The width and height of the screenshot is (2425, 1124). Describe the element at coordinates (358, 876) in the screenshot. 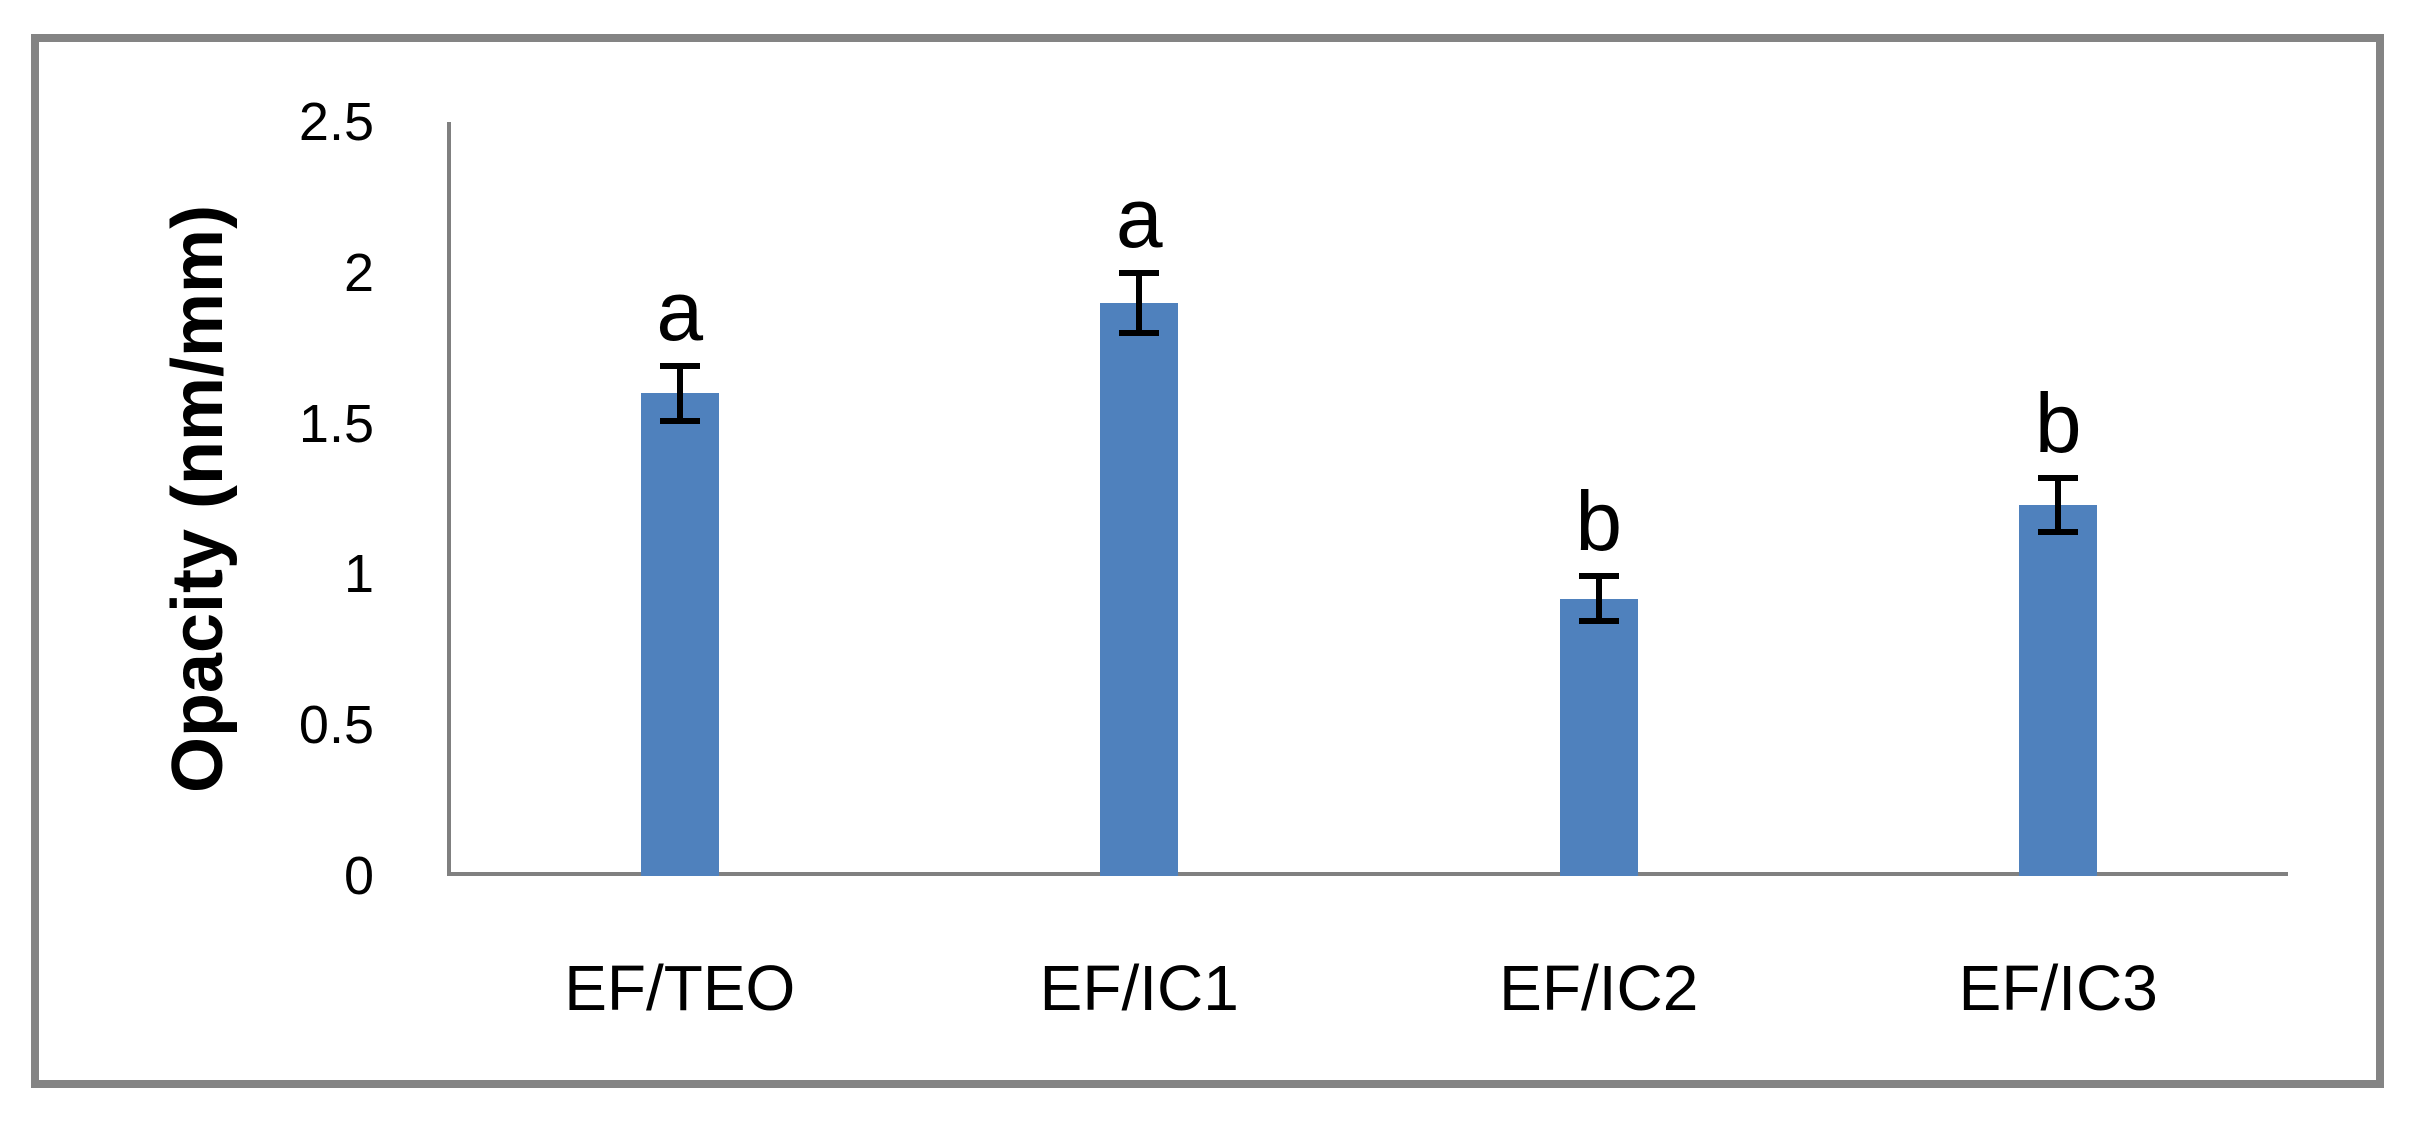

I see `y-tick-label: 0` at that location.